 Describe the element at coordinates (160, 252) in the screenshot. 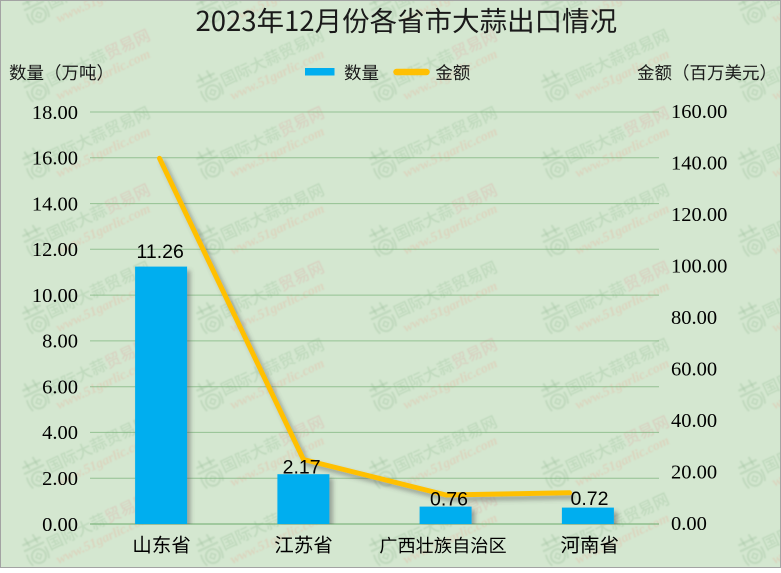

I see `svg-text: 11.26` at that location.